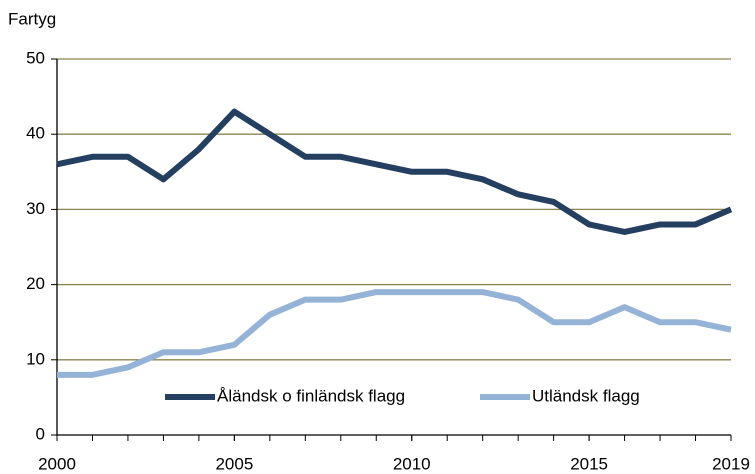 Image resolution: width=755 pixels, height=474 pixels. What do you see at coordinates (32, 18) in the screenshot?
I see `y-axis-label: Fartyg` at bounding box center [32, 18].